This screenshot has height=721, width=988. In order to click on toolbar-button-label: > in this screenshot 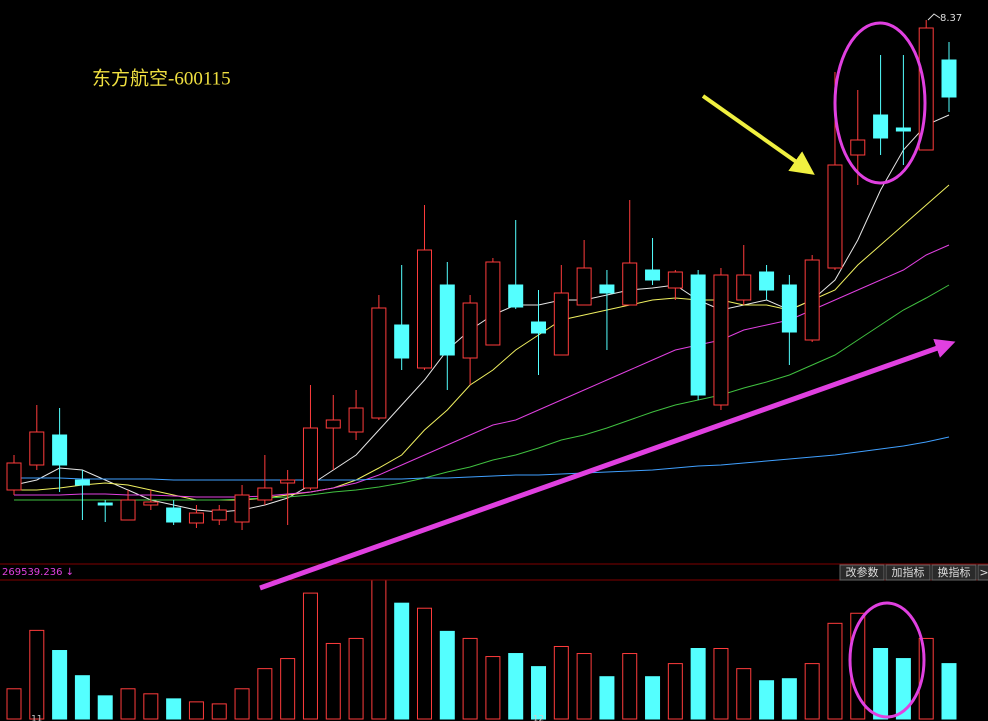, I will do `click(983, 572)`.